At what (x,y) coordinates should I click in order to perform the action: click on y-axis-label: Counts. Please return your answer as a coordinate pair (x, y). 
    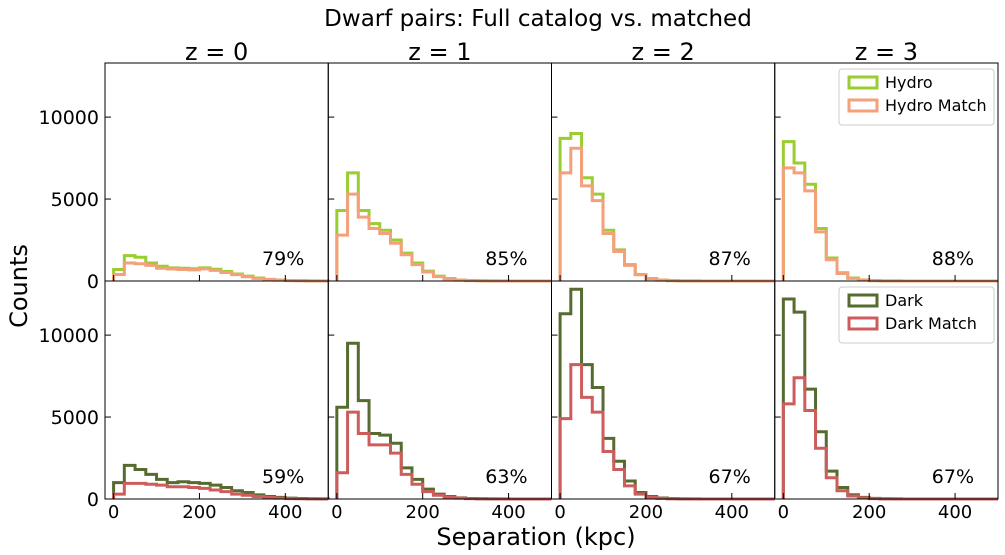
    Looking at the image, I should click on (19, 286).